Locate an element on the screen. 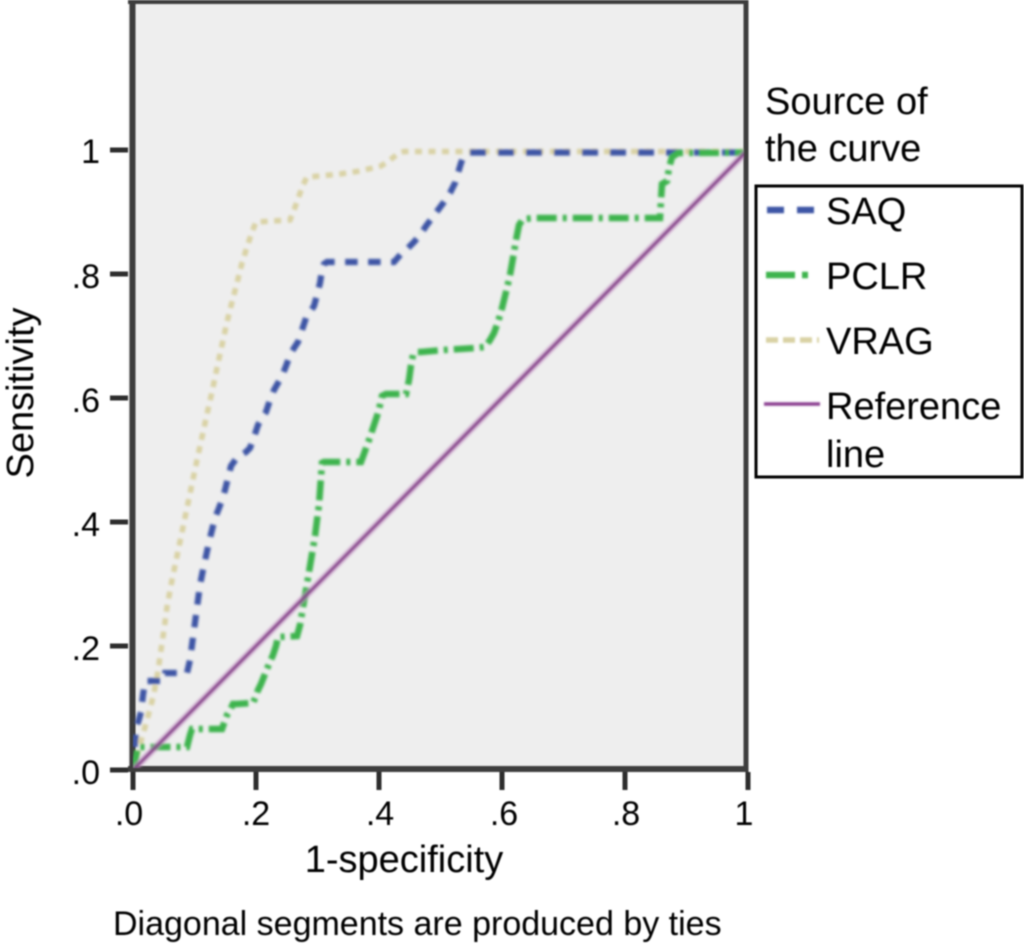 The height and width of the screenshot is (947, 1024). svg-text: Reference is located at coordinates (913, 407).